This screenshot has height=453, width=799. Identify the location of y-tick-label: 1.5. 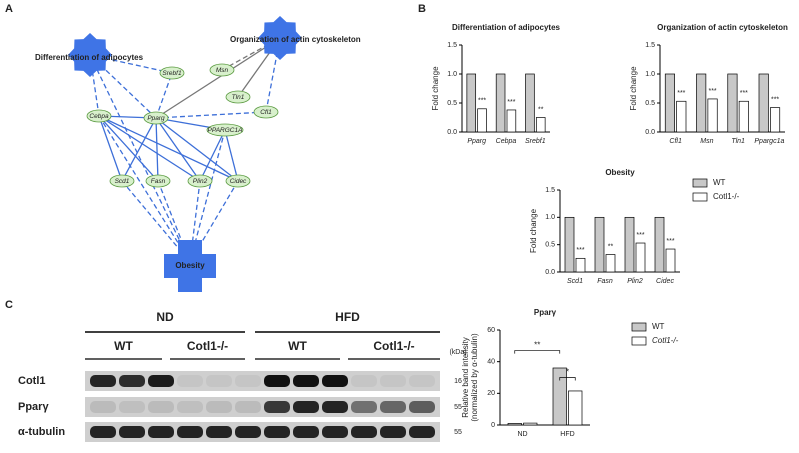
(550, 190).